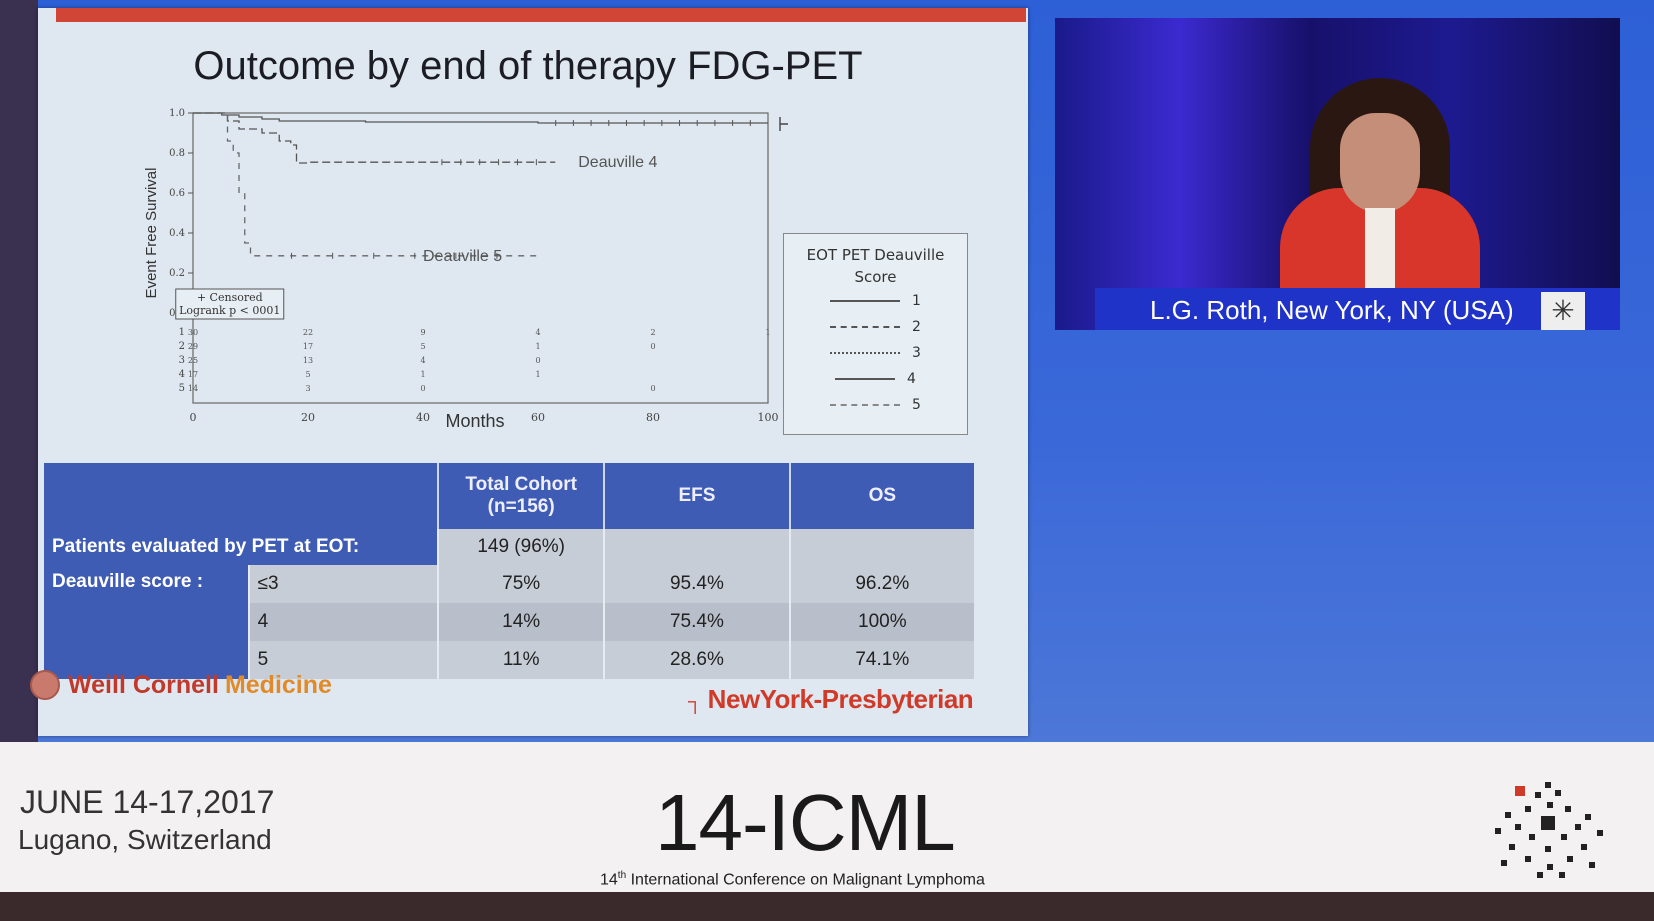  What do you see at coordinates (1337, 174) in the screenshot?
I see `speaker-video: L.G. Roth, New York, NY (USA) ✳` at bounding box center [1337, 174].